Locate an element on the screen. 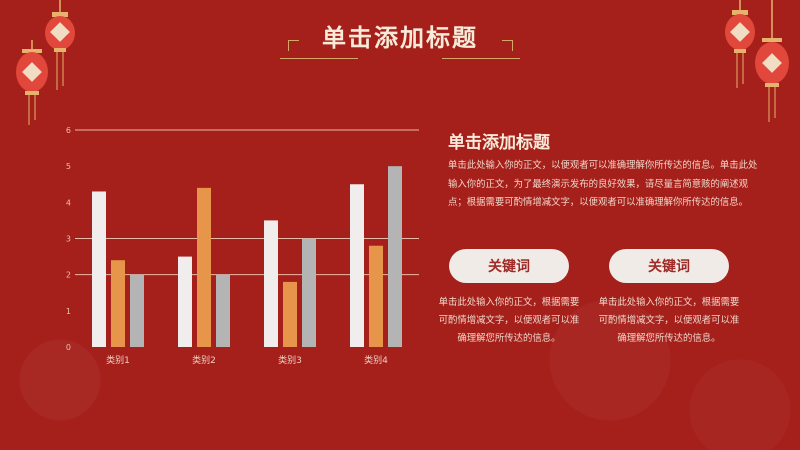 The width and height of the screenshot is (800, 450). y-tick-label: 6 is located at coordinates (68, 130).